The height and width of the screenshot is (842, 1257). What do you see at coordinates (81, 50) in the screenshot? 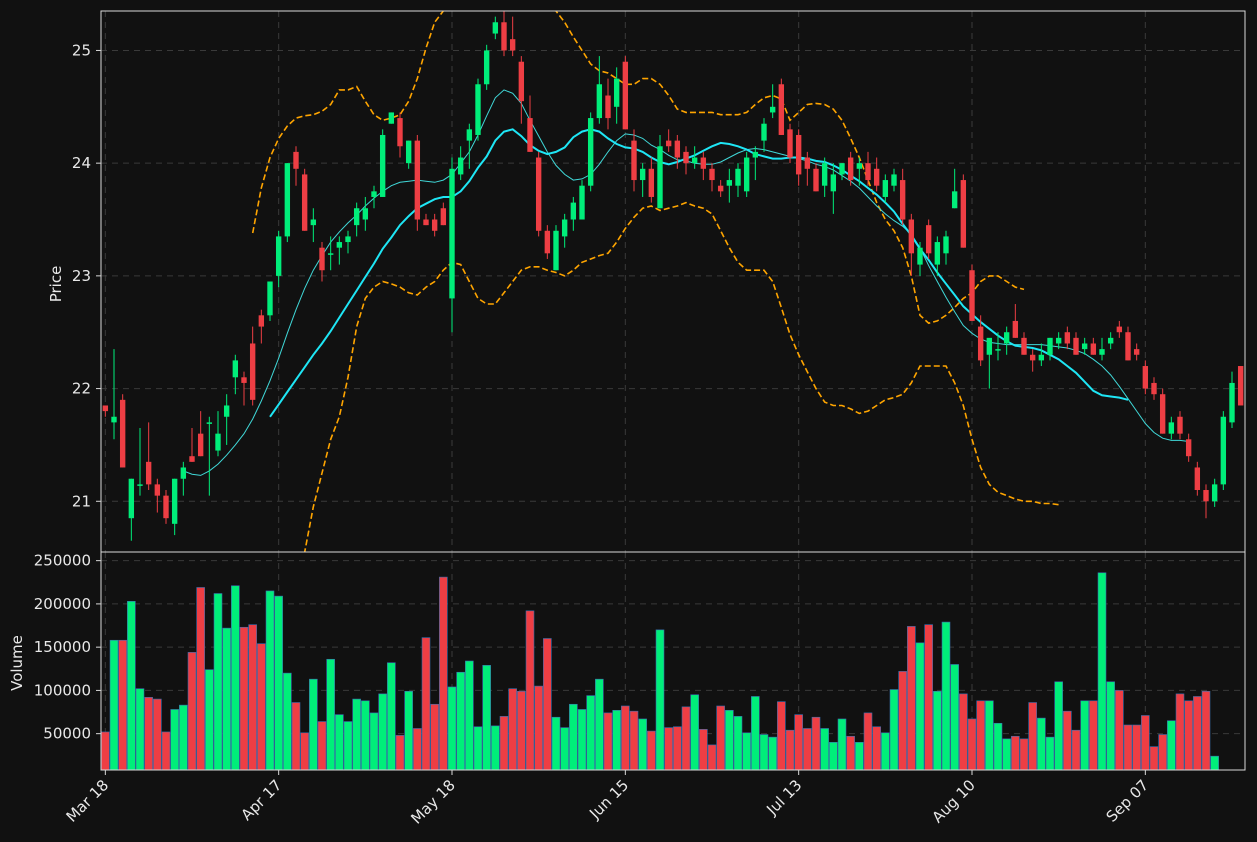
I see `price-tick-label: 25` at bounding box center [81, 50].